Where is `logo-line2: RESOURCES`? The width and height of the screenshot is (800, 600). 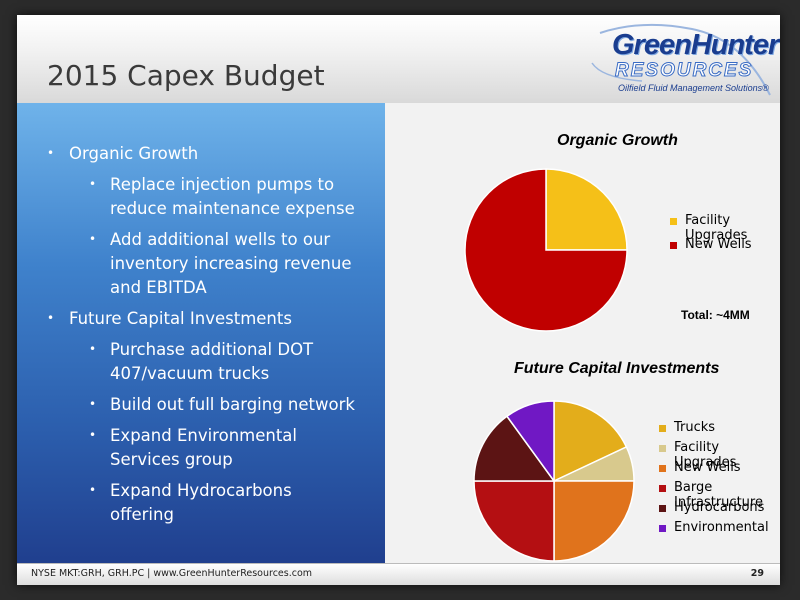 logo-line2: RESOURCES is located at coordinates (684, 71).